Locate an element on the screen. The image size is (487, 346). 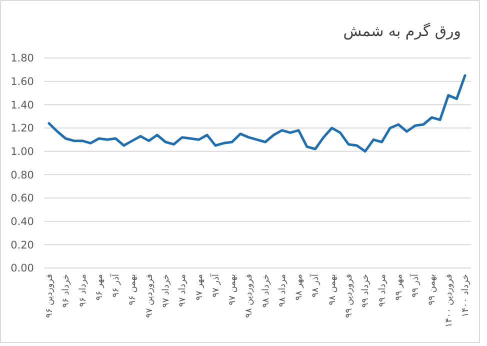
x-tick-label: خرداد ۹۶ is located at coordinates (67, 291).